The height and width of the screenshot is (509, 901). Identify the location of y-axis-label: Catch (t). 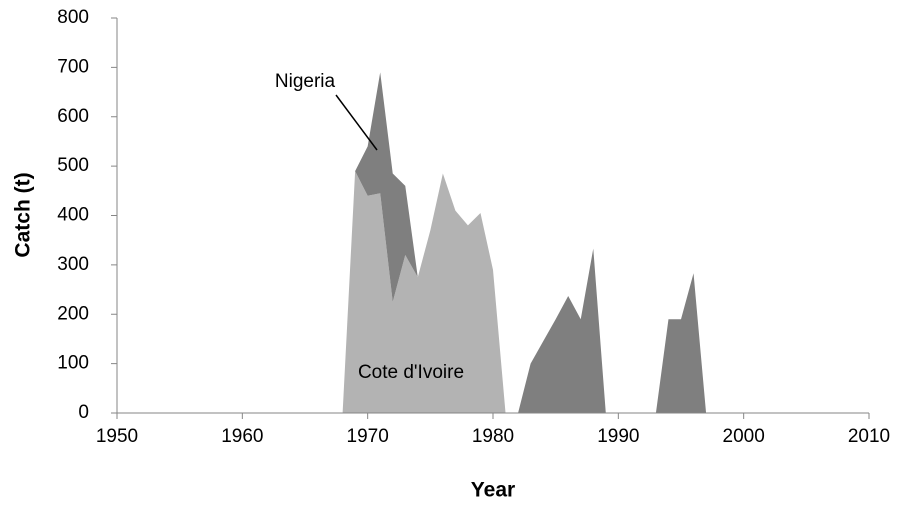
(23, 214).